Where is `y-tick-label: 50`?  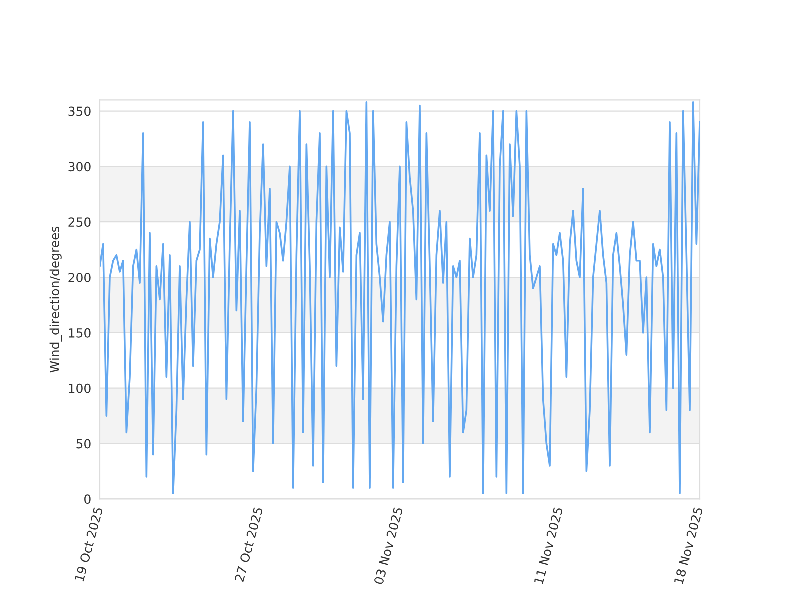 y-tick-label: 50 is located at coordinates (83, 444).